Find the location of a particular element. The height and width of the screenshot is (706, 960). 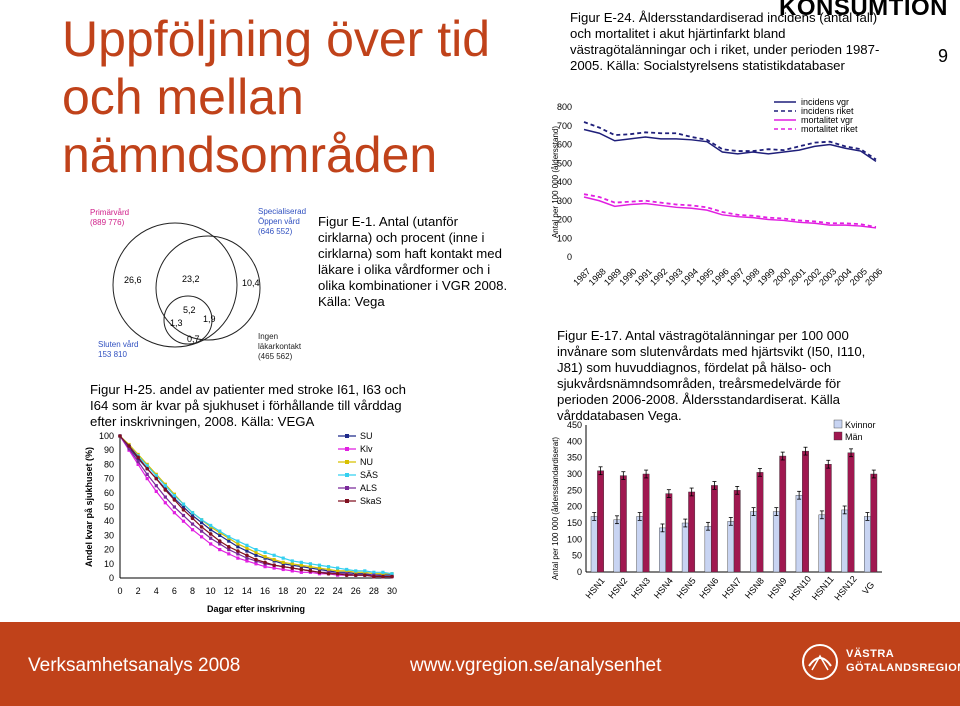

y-tick-label: 100 is located at coordinates (574, 539).